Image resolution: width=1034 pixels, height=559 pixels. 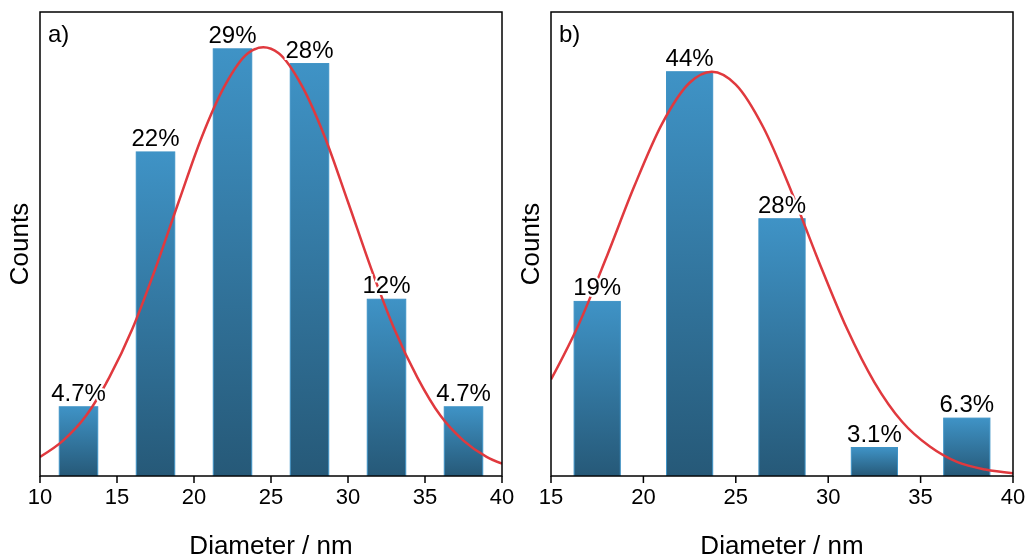 I want to click on annotation: b), so click(x=570, y=33).